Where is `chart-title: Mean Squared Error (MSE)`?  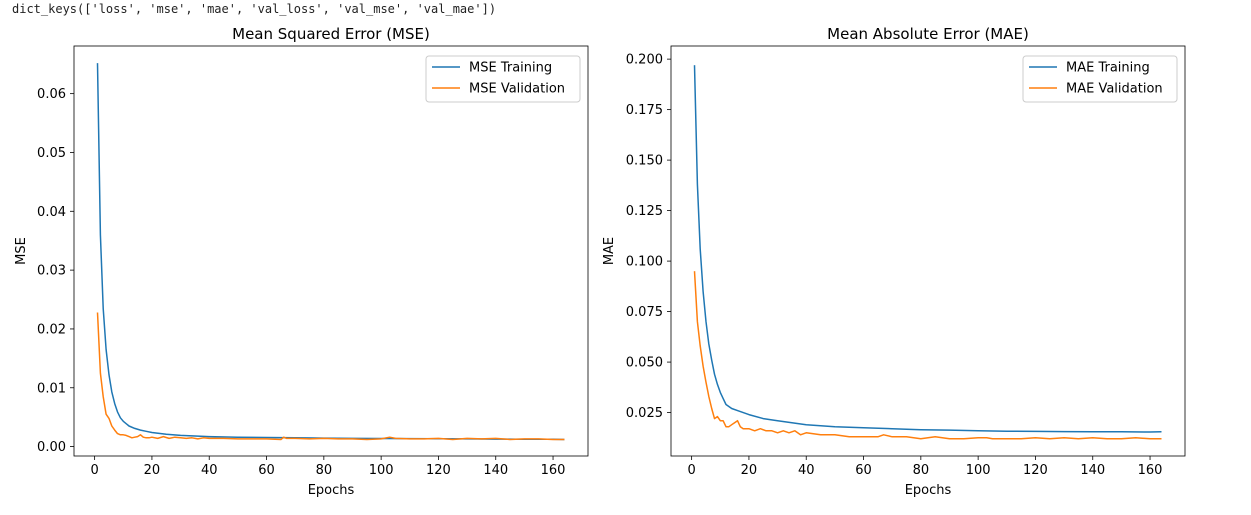
chart-title: Mean Squared Error (MSE) is located at coordinates (331, 34).